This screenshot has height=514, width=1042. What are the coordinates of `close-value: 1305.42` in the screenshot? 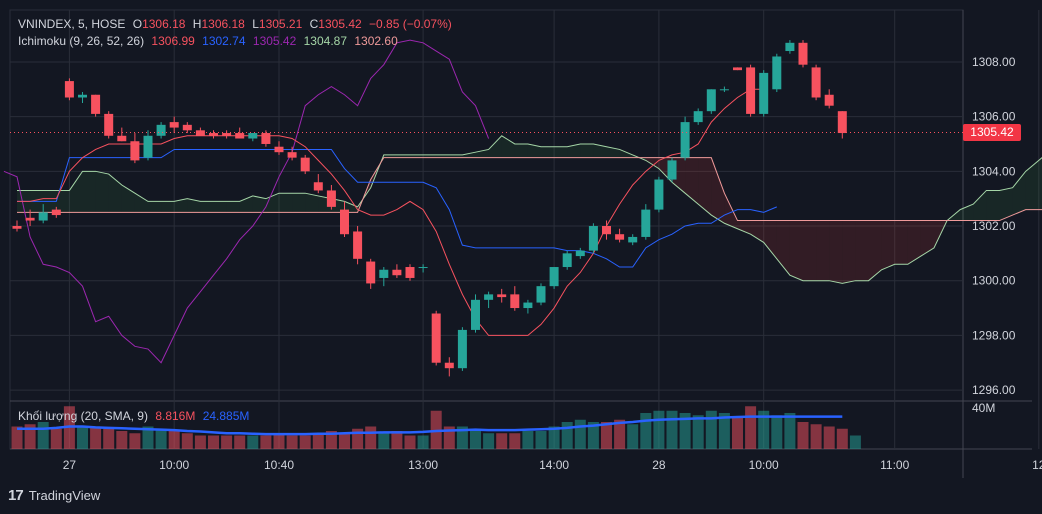 It's located at (340, 24).